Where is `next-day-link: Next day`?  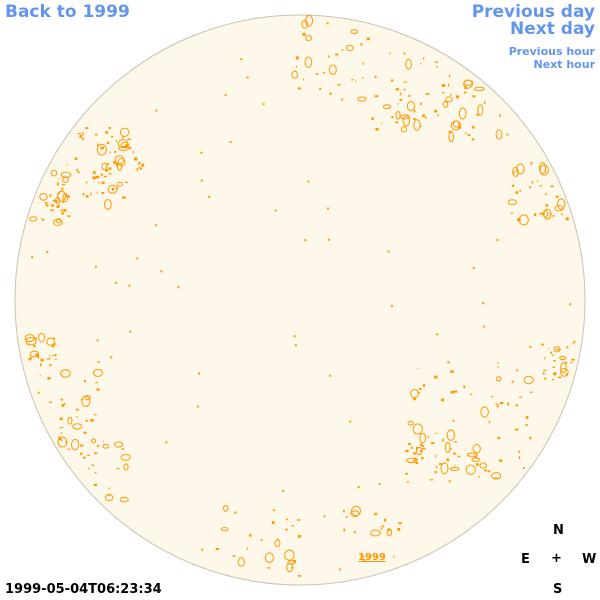
next-day-link: Next day is located at coordinates (552, 29).